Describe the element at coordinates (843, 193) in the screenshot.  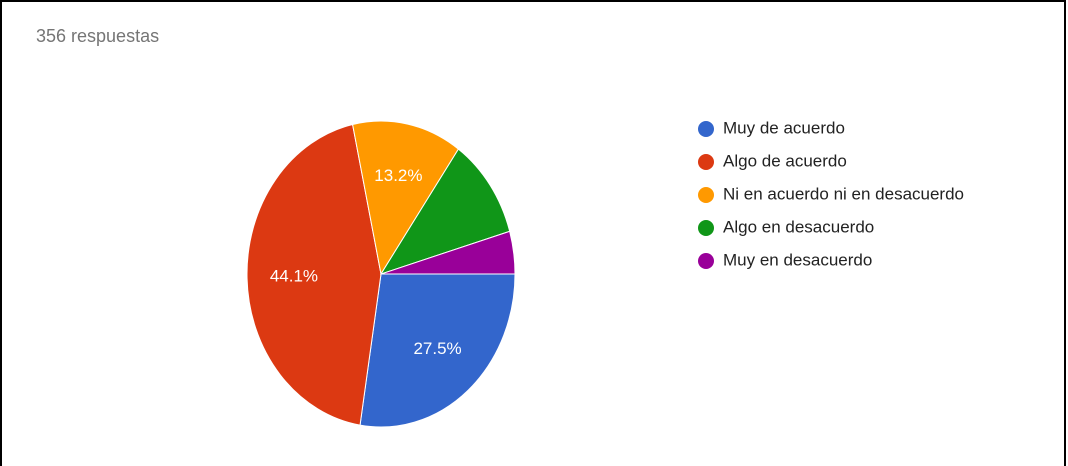
I see `legend-label: Ni en acuerdo ni en desacuerdo` at that location.